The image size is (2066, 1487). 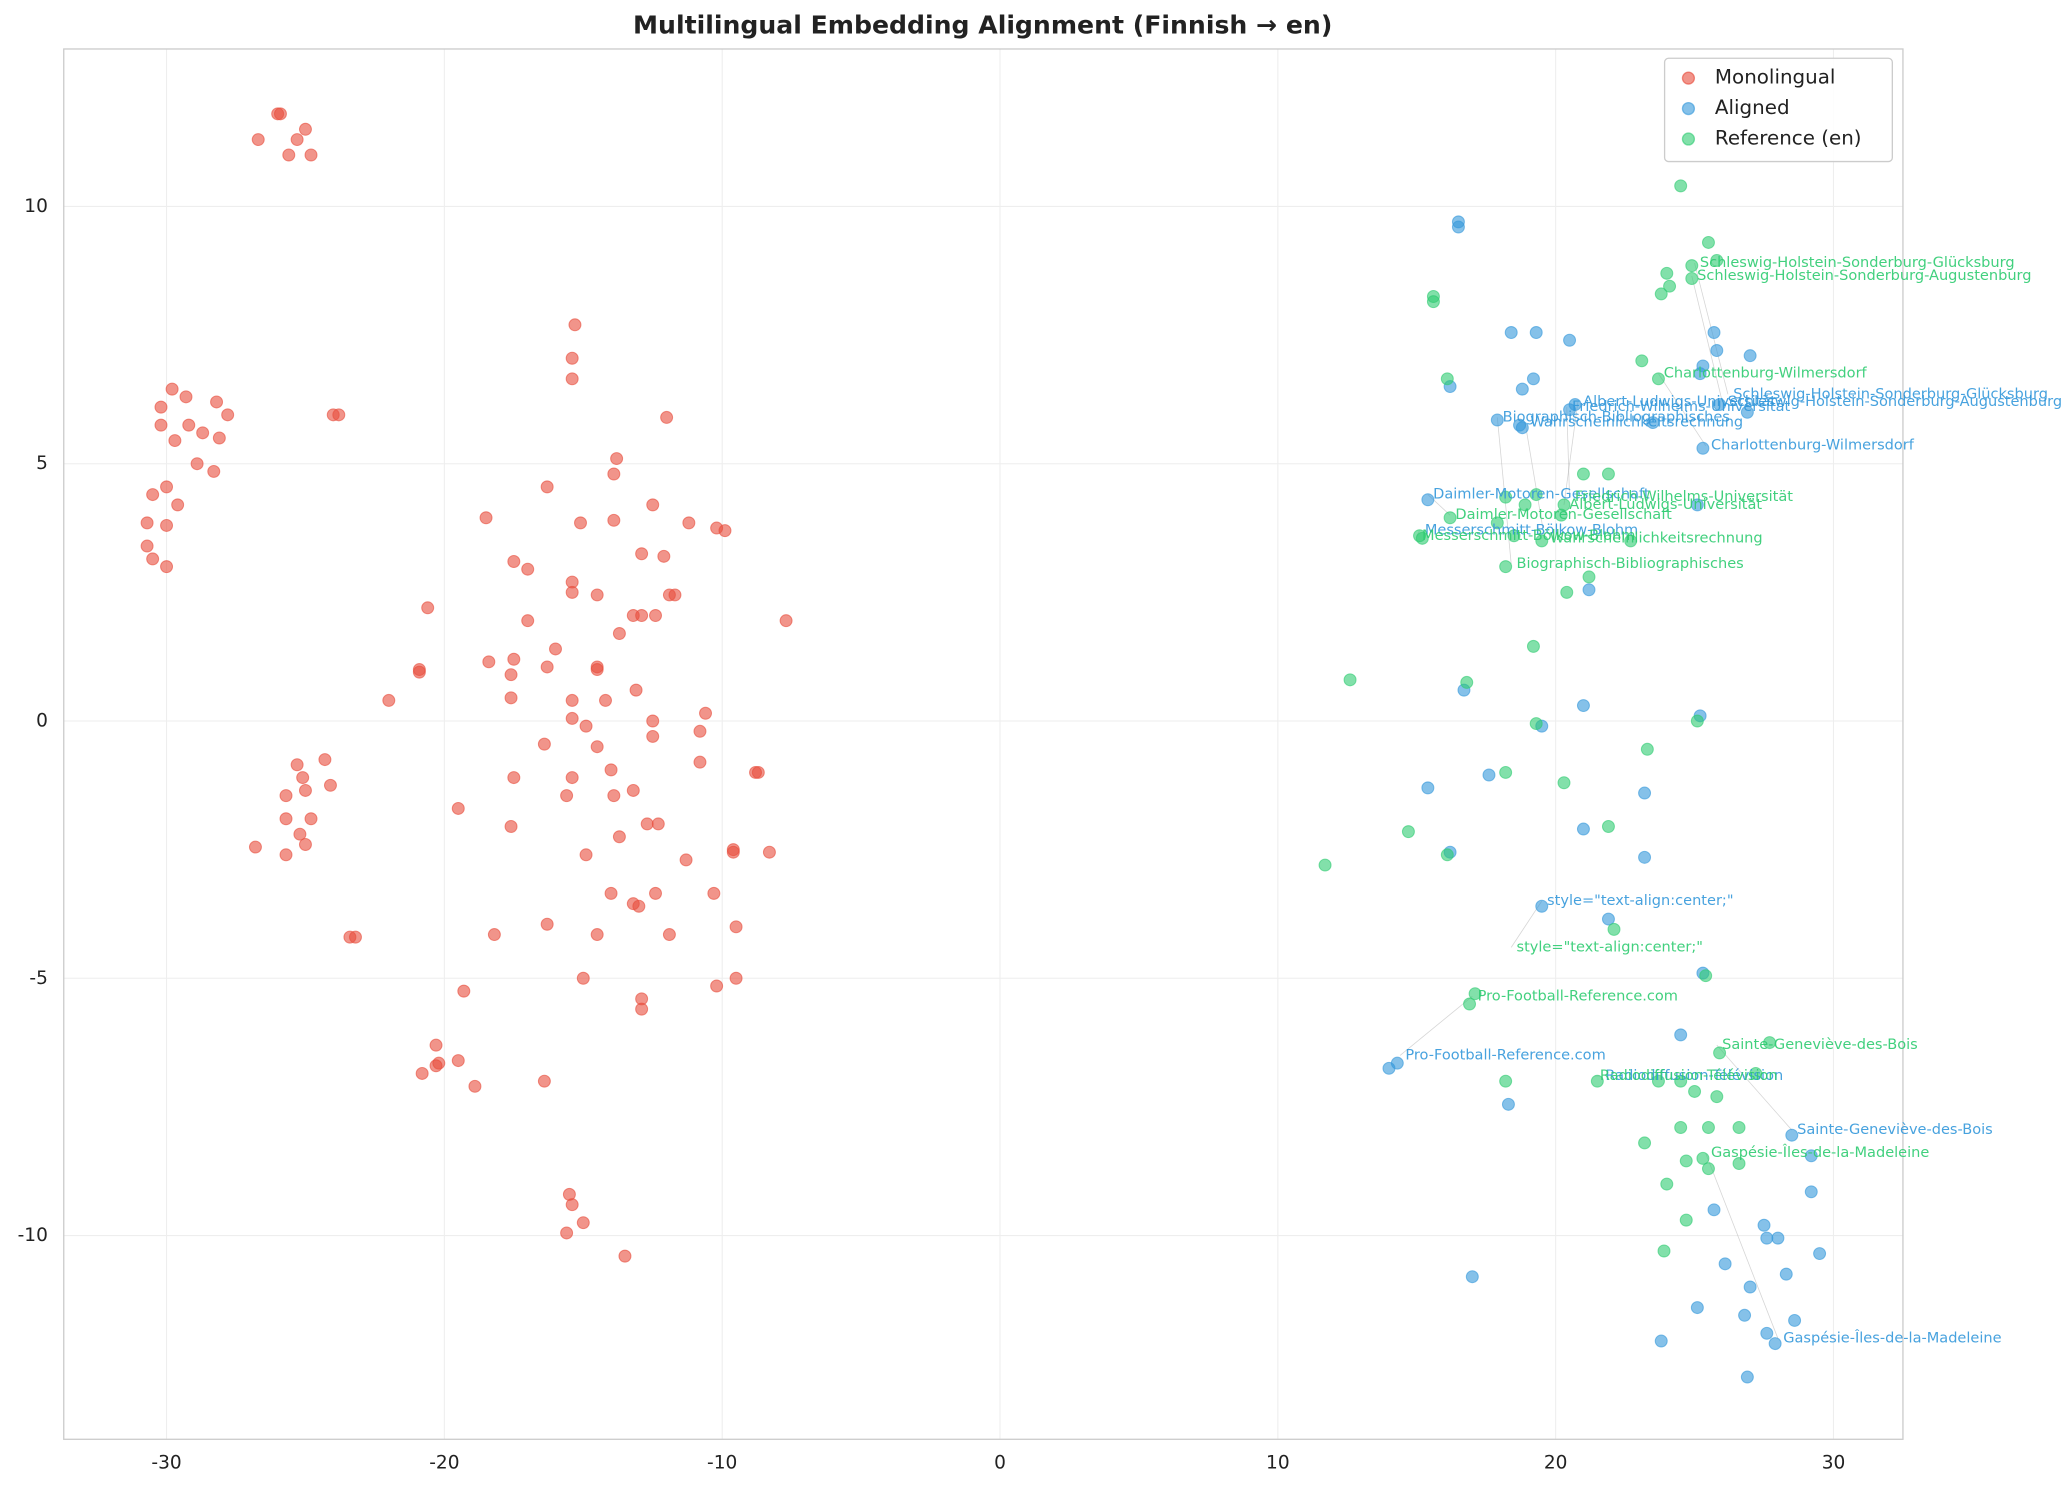 I want to click on x-tick-label: -20, so click(x=444, y=1463).